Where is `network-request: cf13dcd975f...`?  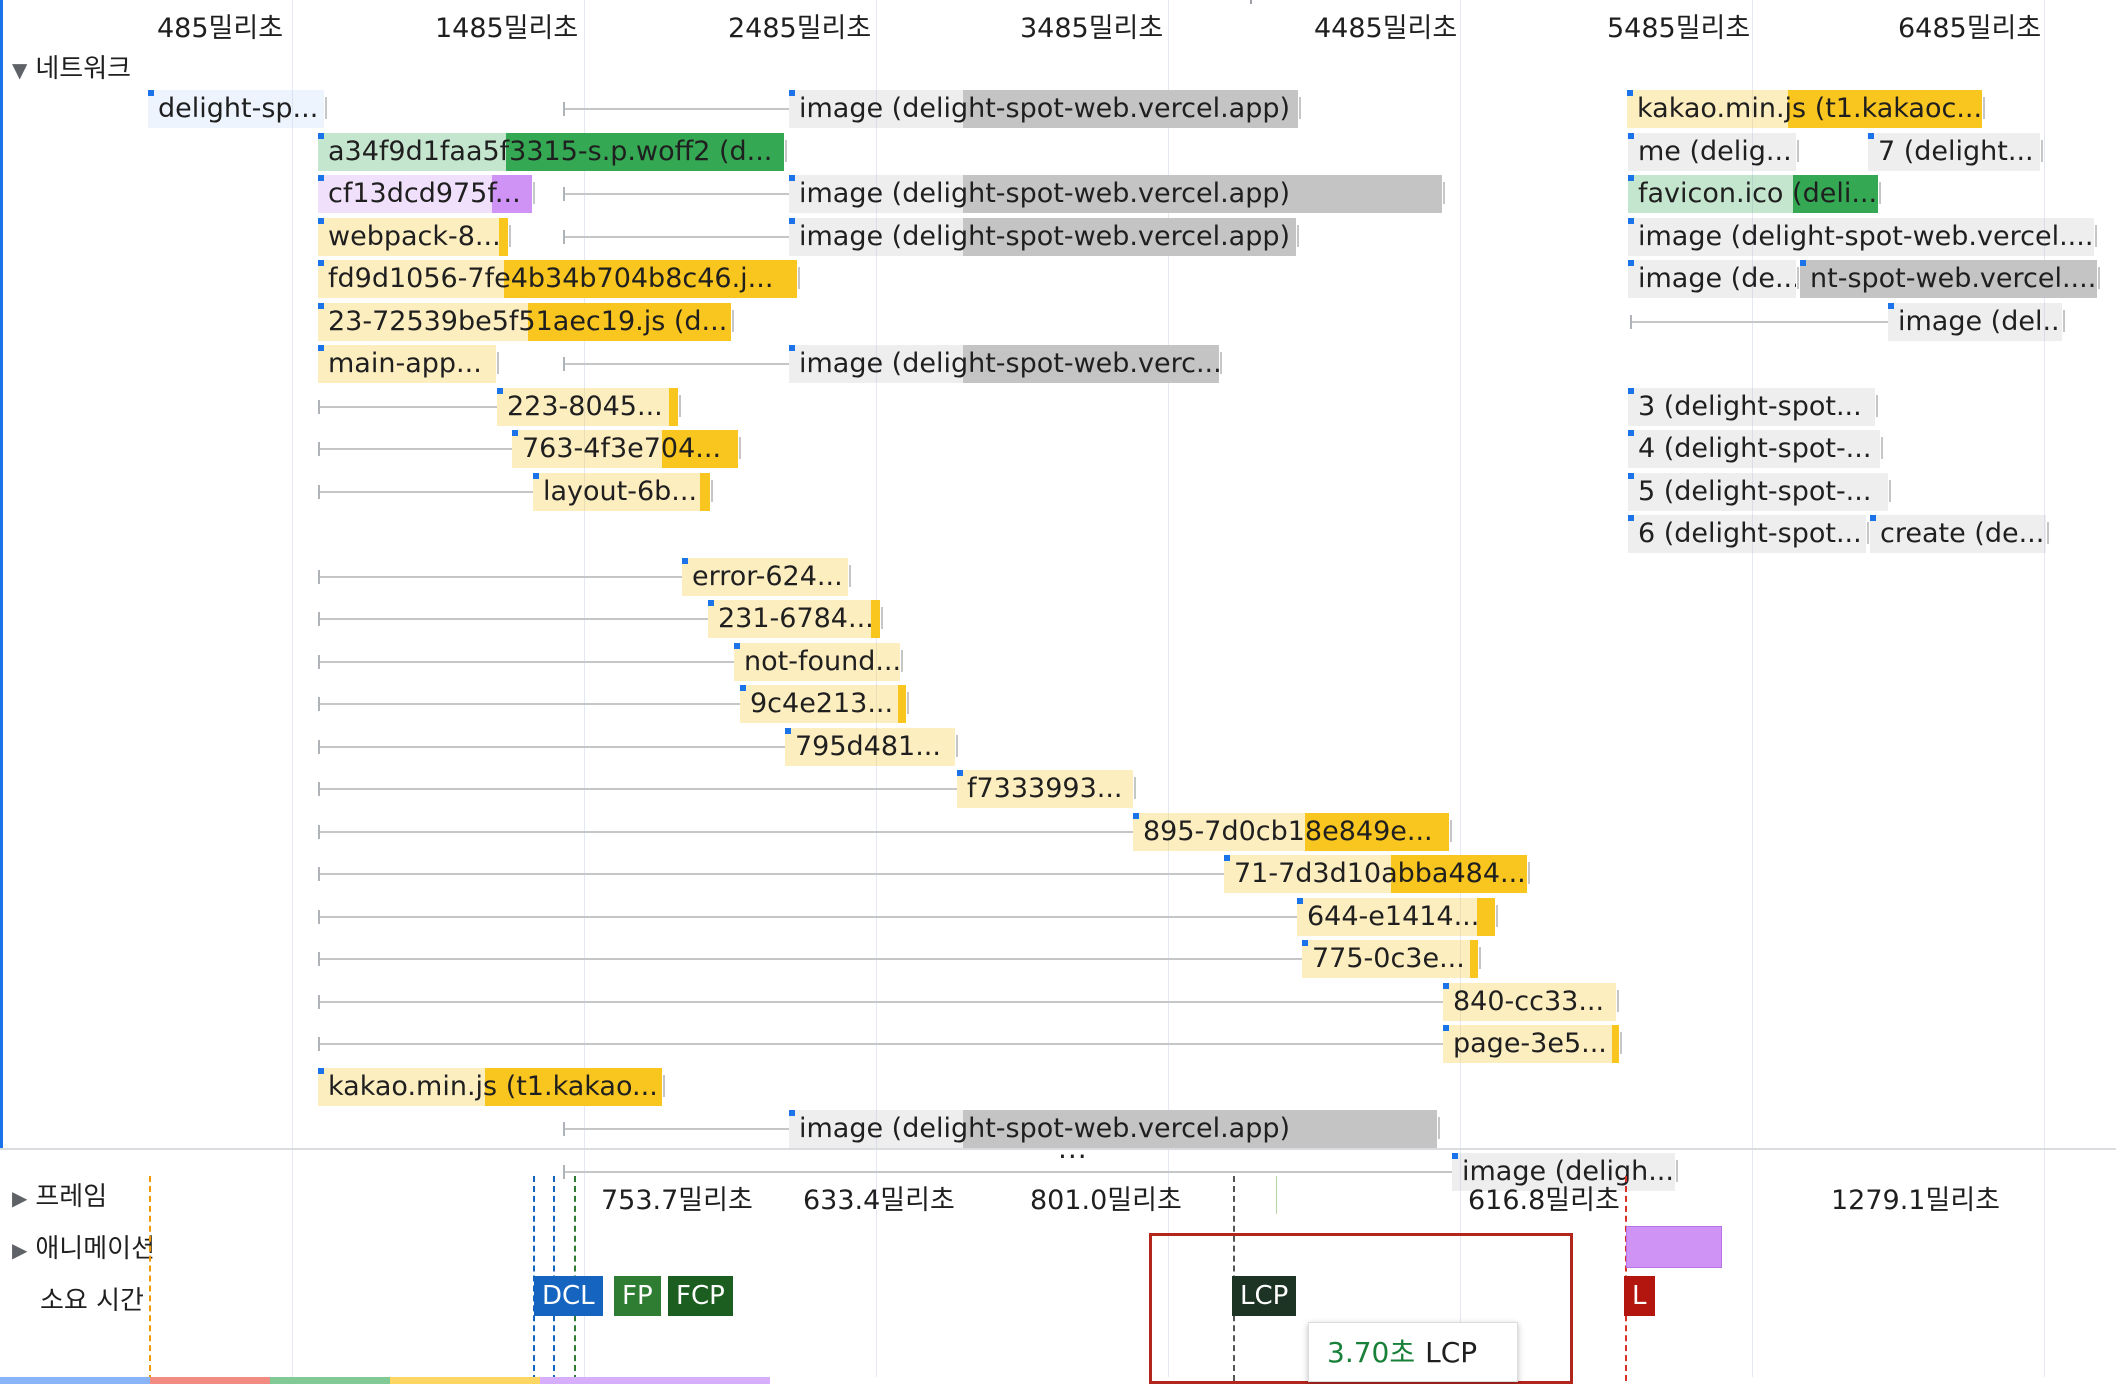
network-request: cf13dcd975f... is located at coordinates (426, 194).